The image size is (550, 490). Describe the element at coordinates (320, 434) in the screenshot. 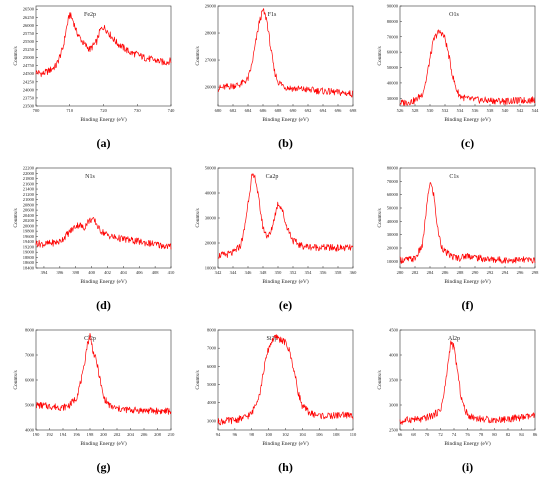

I see `x-tick-label: 106` at that location.